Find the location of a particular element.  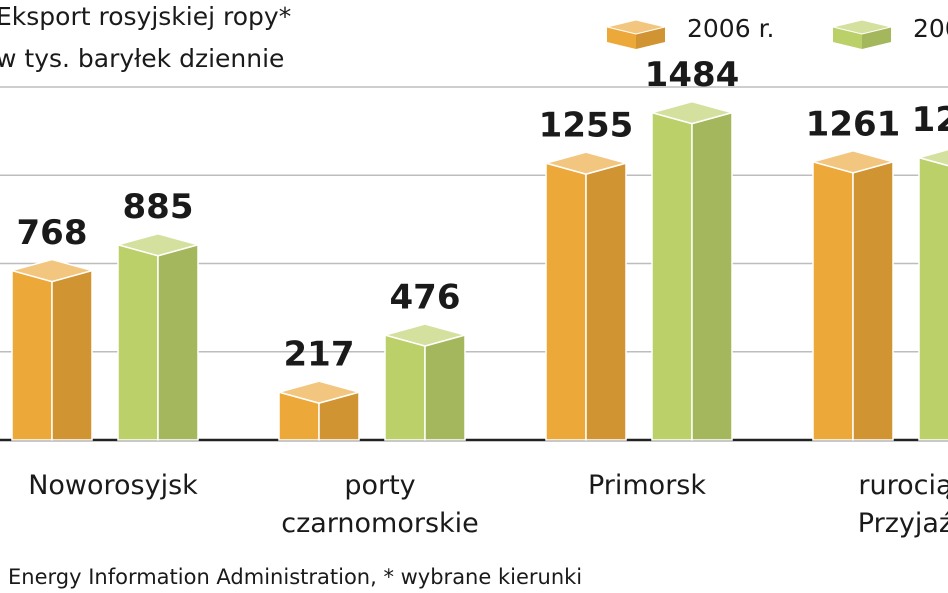

value-label: 476 is located at coordinates (425, 297).